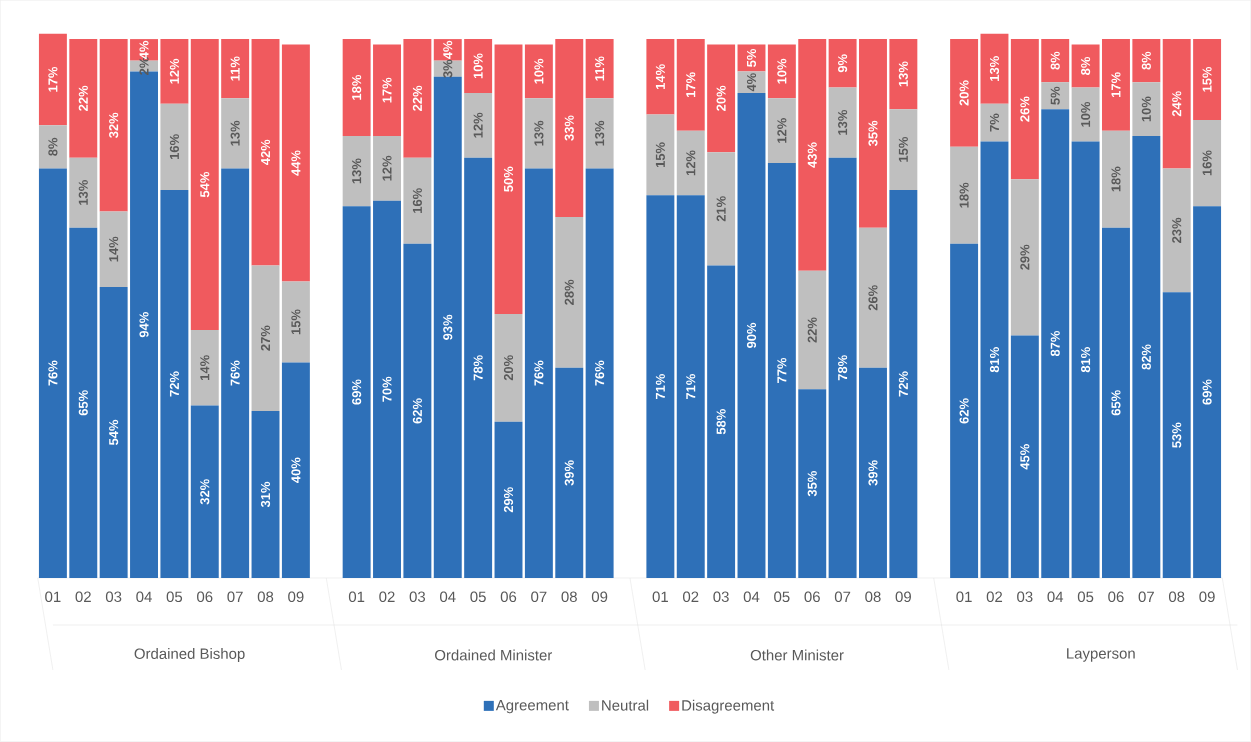 Image resolution: width=1251 pixels, height=742 pixels. What do you see at coordinates (1207, 392) in the screenshot?
I see `data-label: 69%` at bounding box center [1207, 392].